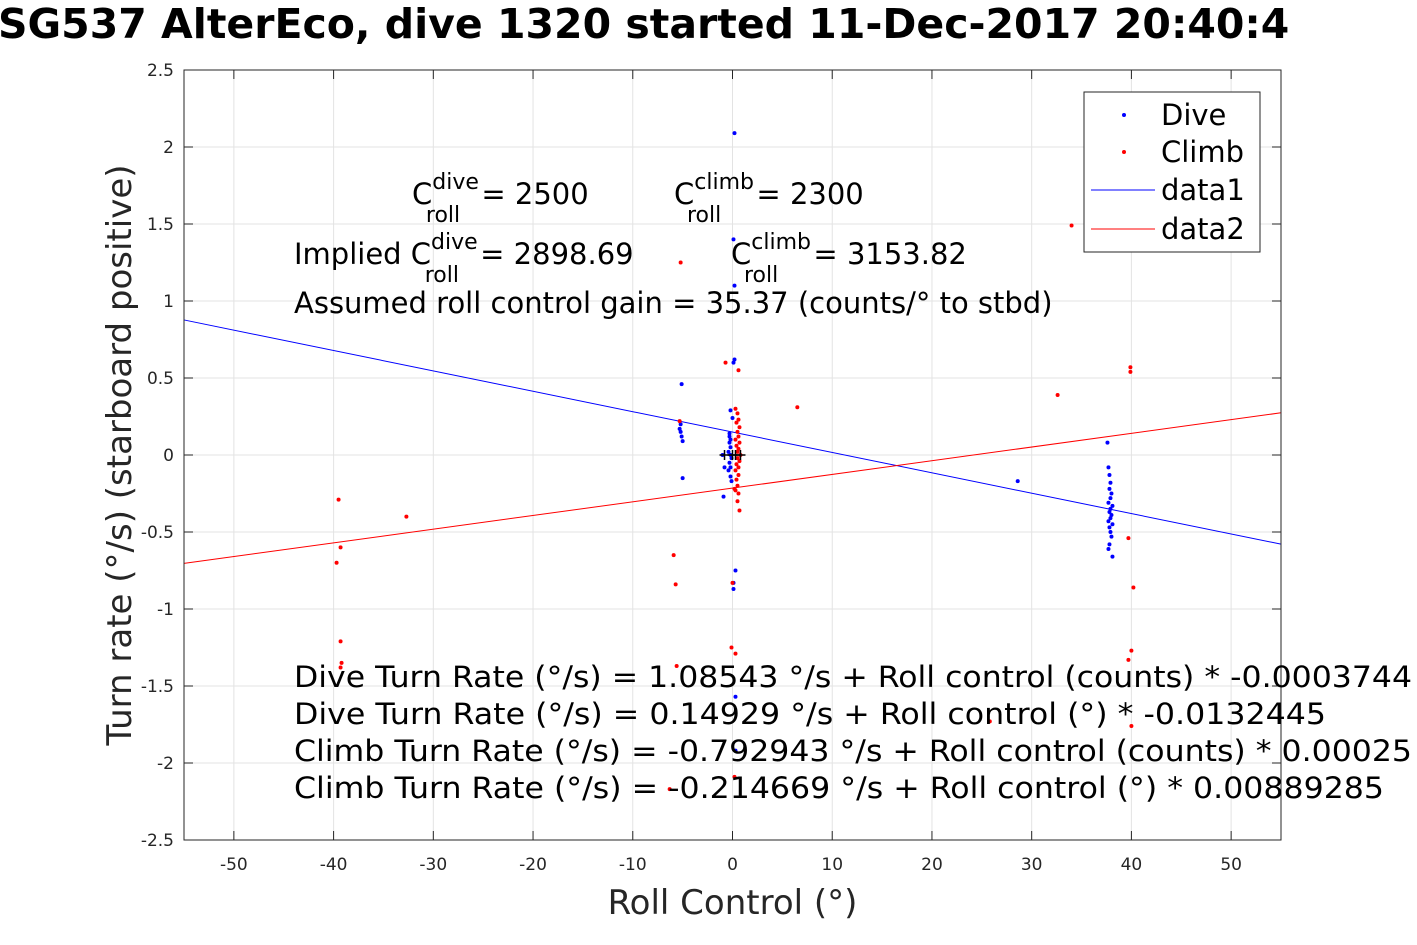  I want to click on legend-box, so click(1172, 172).